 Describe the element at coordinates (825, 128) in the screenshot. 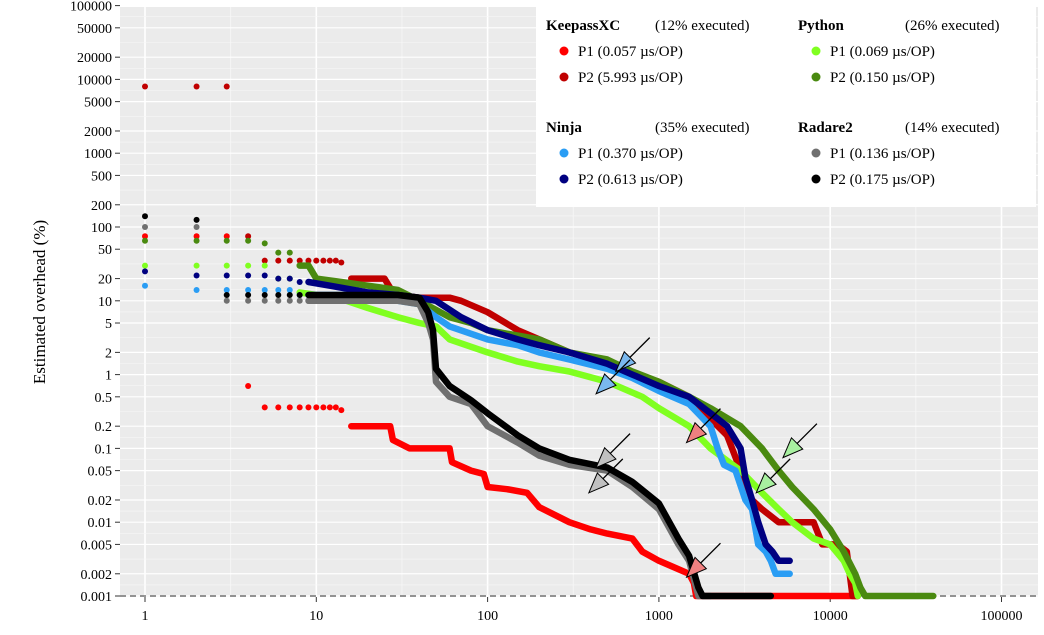

I see `legend-group-title: Radare2` at that location.